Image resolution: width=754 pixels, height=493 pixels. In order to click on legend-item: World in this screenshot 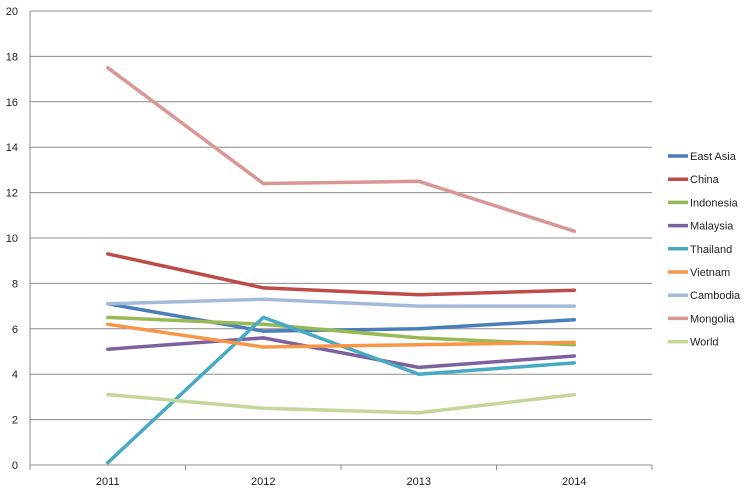, I will do `click(693, 343)`.